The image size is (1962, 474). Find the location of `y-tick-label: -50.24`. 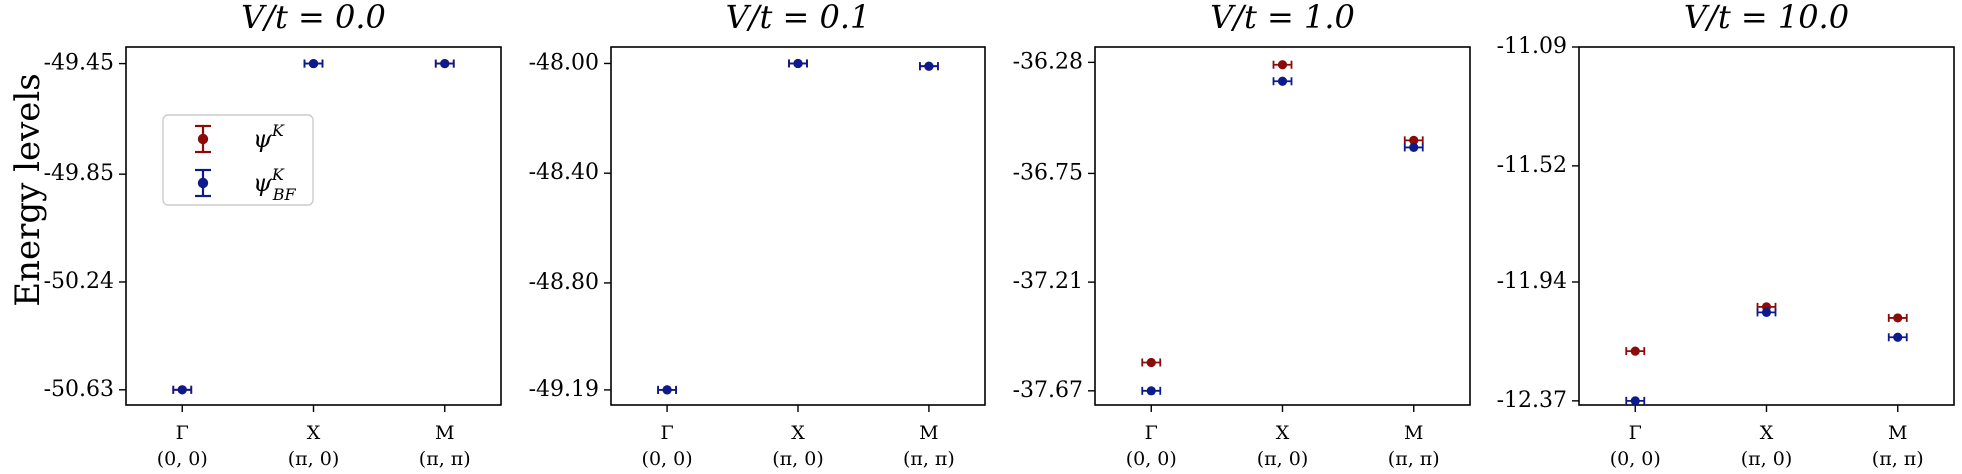

y-tick-label: -50.24 is located at coordinates (79, 281).